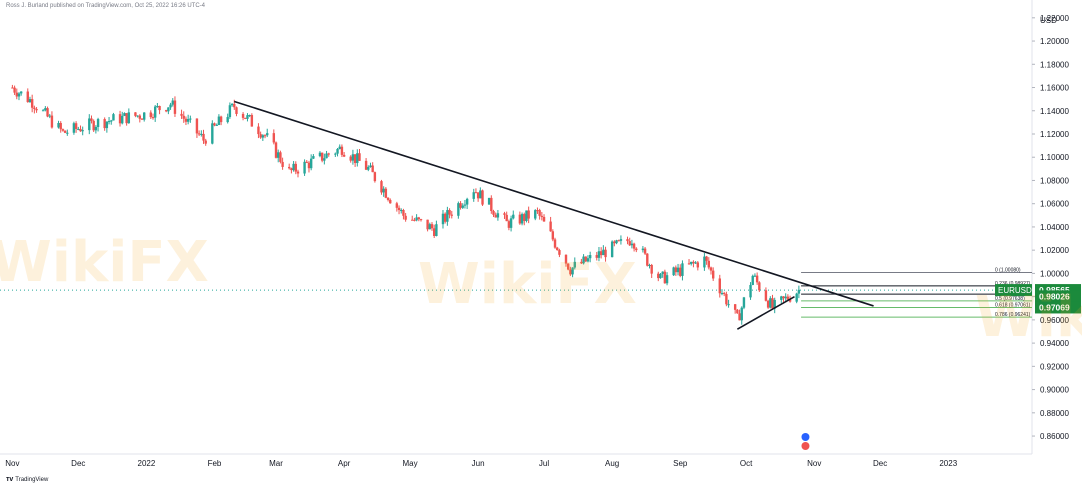 Image resolution: width=1082 pixels, height=488 pixels. Describe the element at coordinates (544, 463) in the screenshot. I see `x-tick-label: Jul` at that location.